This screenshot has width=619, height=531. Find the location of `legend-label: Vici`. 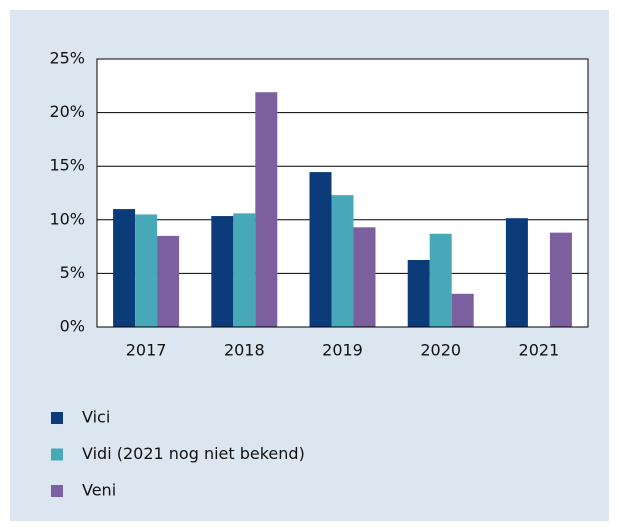

legend-label: Vici is located at coordinates (96, 417).